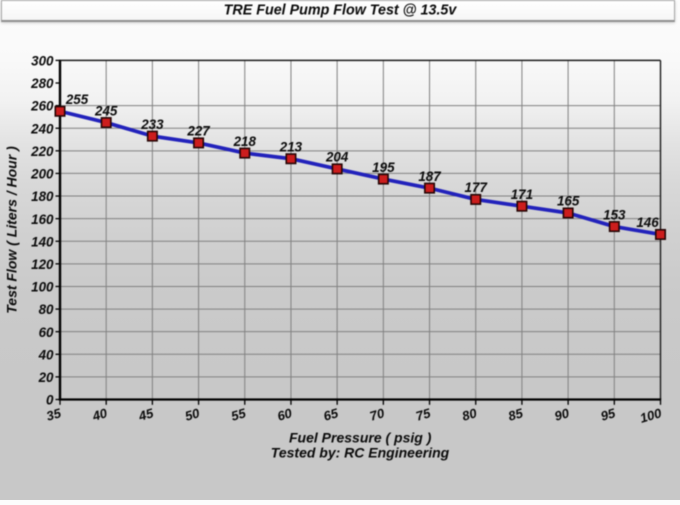 This screenshot has width=680, height=505. I want to click on svg-text: 255, so click(77, 99).